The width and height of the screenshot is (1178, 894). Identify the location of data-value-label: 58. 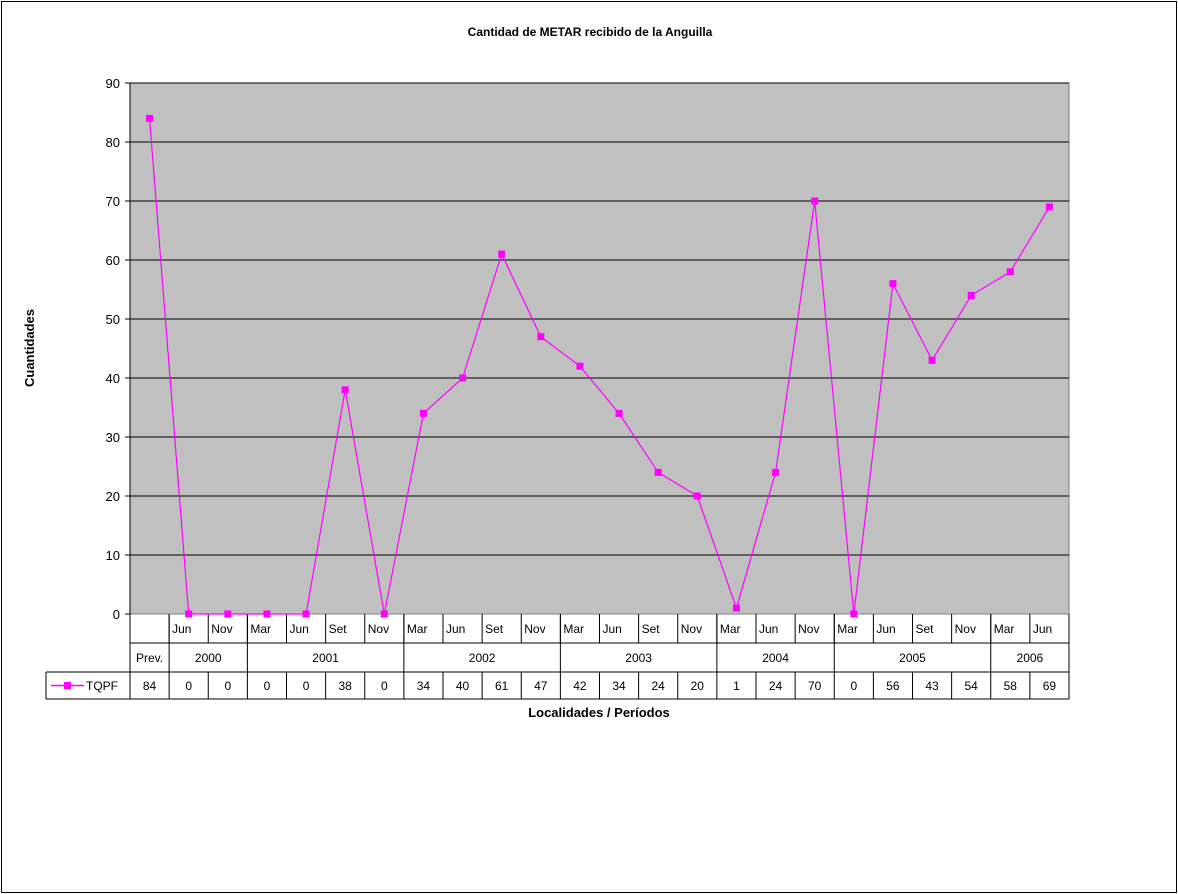
(1011, 686).